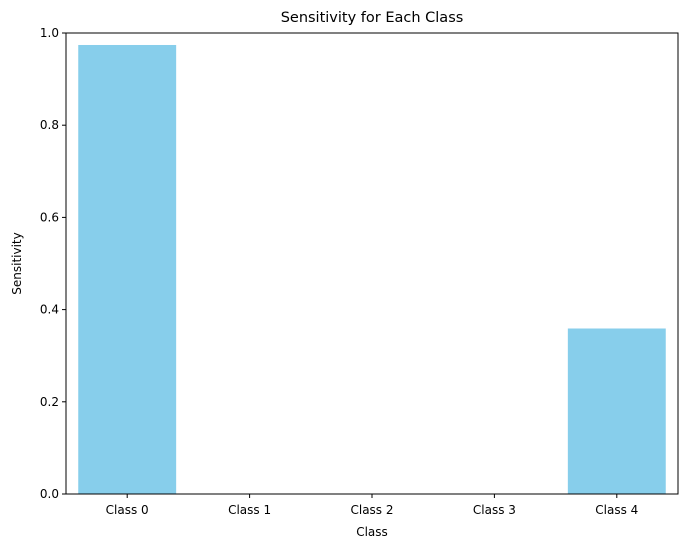 The height and width of the screenshot is (547, 691). Describe the element at coordinates (616, 510) in the screenshot. I see `x-tick-label: Class 4` at that location.